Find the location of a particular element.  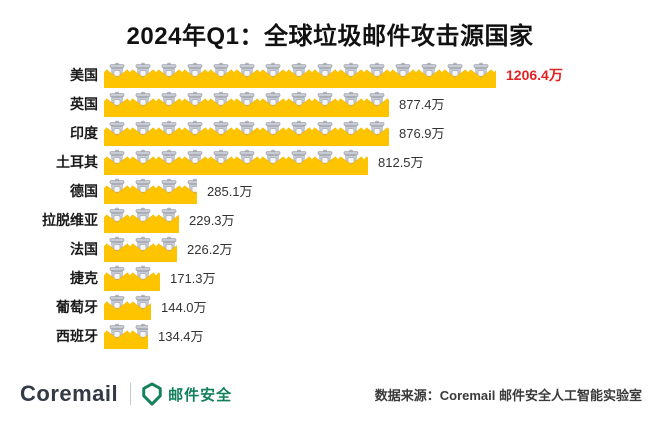

value-label: 285.1万 is located at coordinates (230, 191).